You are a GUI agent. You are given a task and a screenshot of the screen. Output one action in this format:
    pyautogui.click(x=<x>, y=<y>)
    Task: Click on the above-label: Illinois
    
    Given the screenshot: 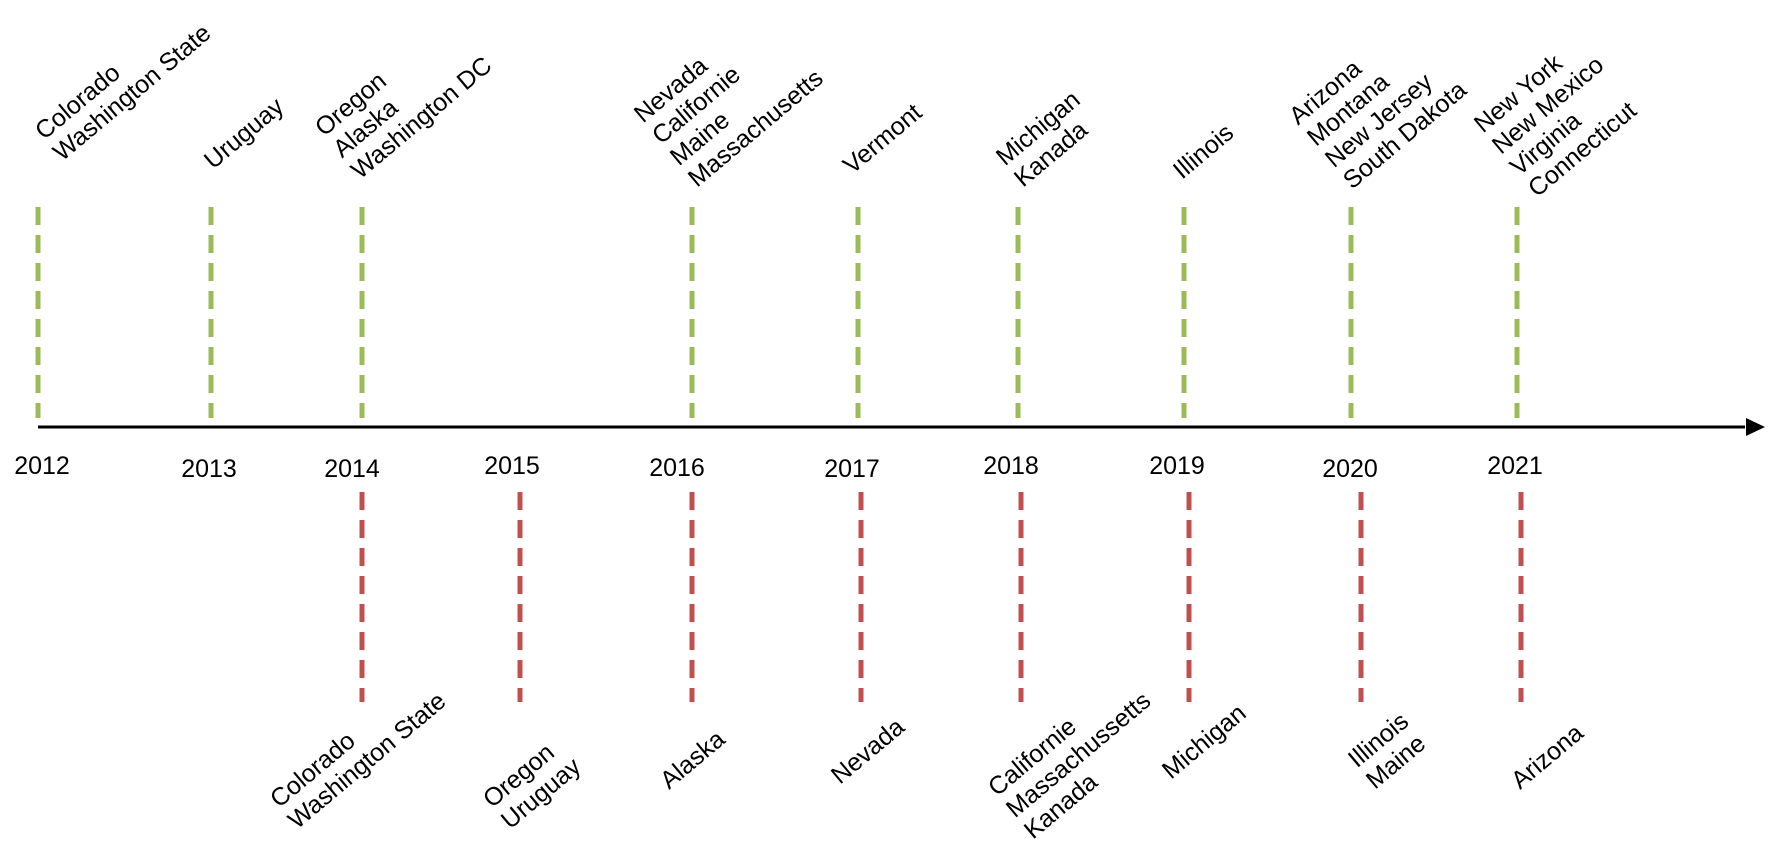 What is the action you would take?
    pyautogui.click(x=1203, y=151)
    